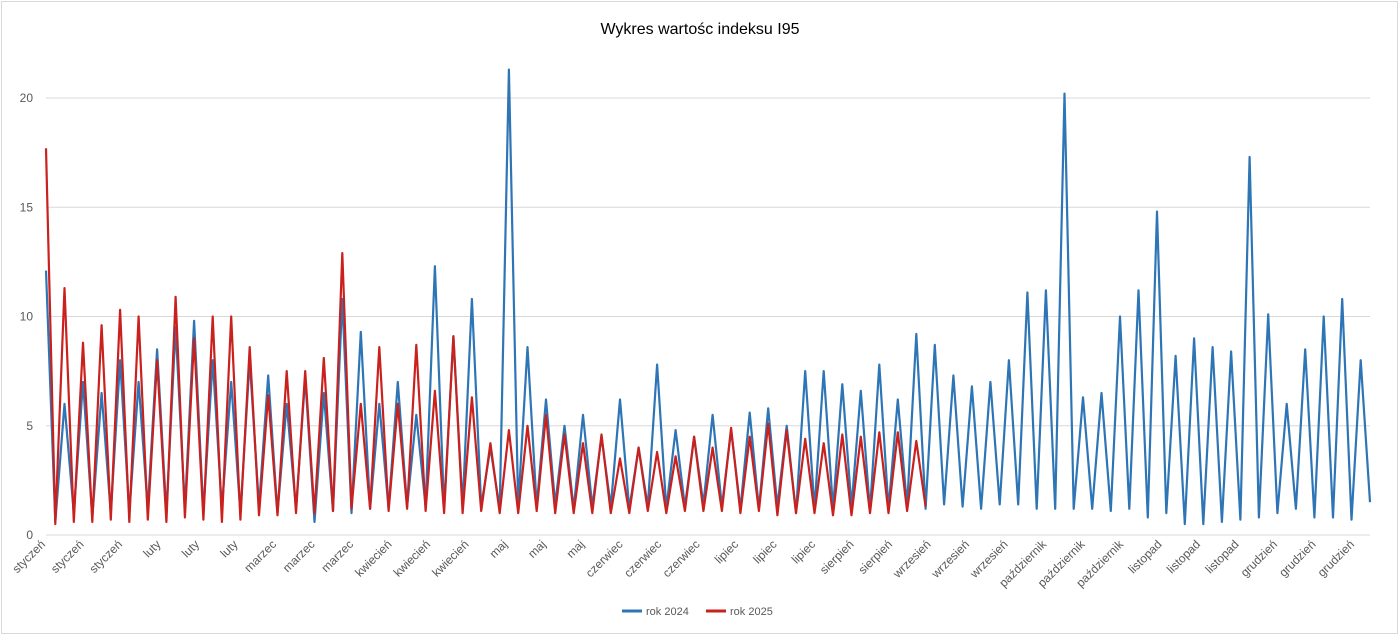  Describe the element at coordinates (751, 612) in the screenshot. I see `legend-label: rok 2025` at that location.